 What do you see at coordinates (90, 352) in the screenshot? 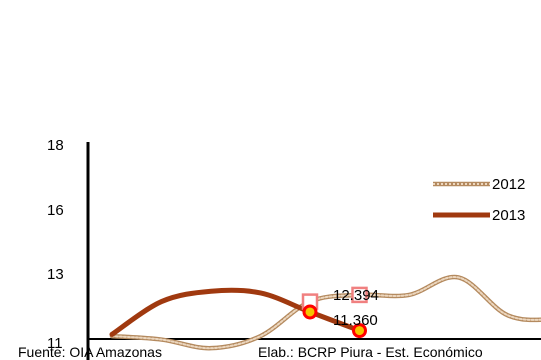
I see `source-note: Fuente: OIA Amazonas` at bounding box center [90, 352].